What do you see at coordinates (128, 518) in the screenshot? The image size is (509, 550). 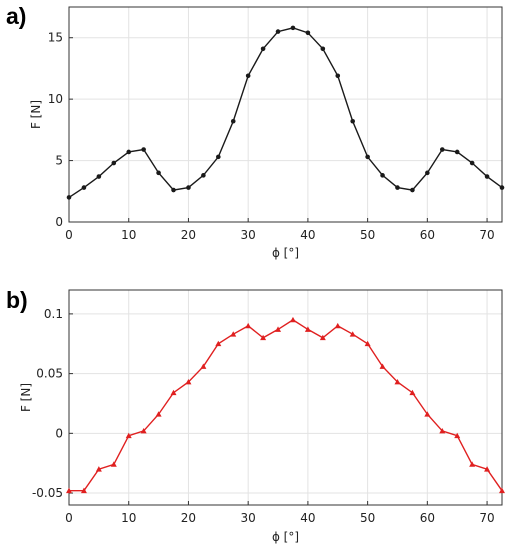 I see `panel-b-x-tick-label: 10` at bounding box center [128, 518].